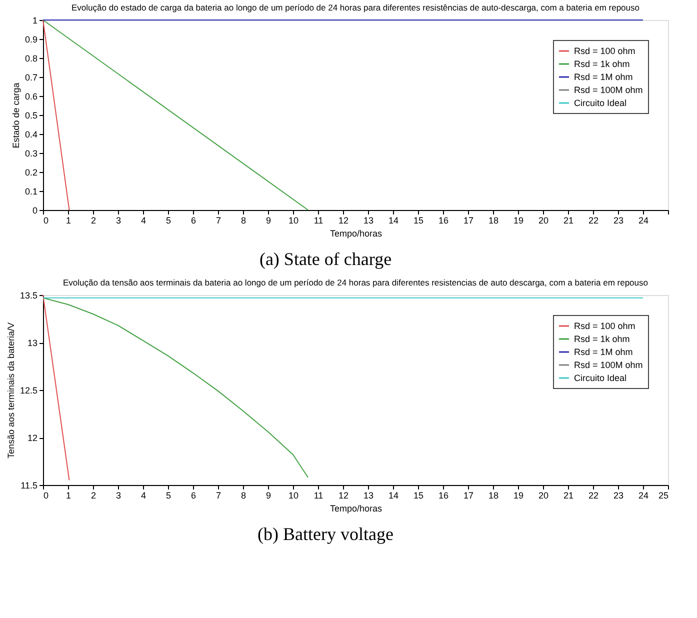 The image size is (697, 618). I want to click on y-tick-label: 0.8, so click(31, 59).